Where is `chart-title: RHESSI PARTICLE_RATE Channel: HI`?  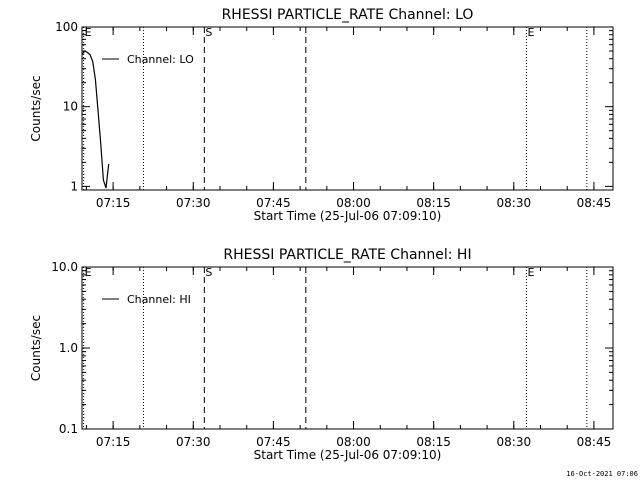
chart-title: RHESSI PARTICLE_RATE Channel: HI is located at coordinates (347, 255).